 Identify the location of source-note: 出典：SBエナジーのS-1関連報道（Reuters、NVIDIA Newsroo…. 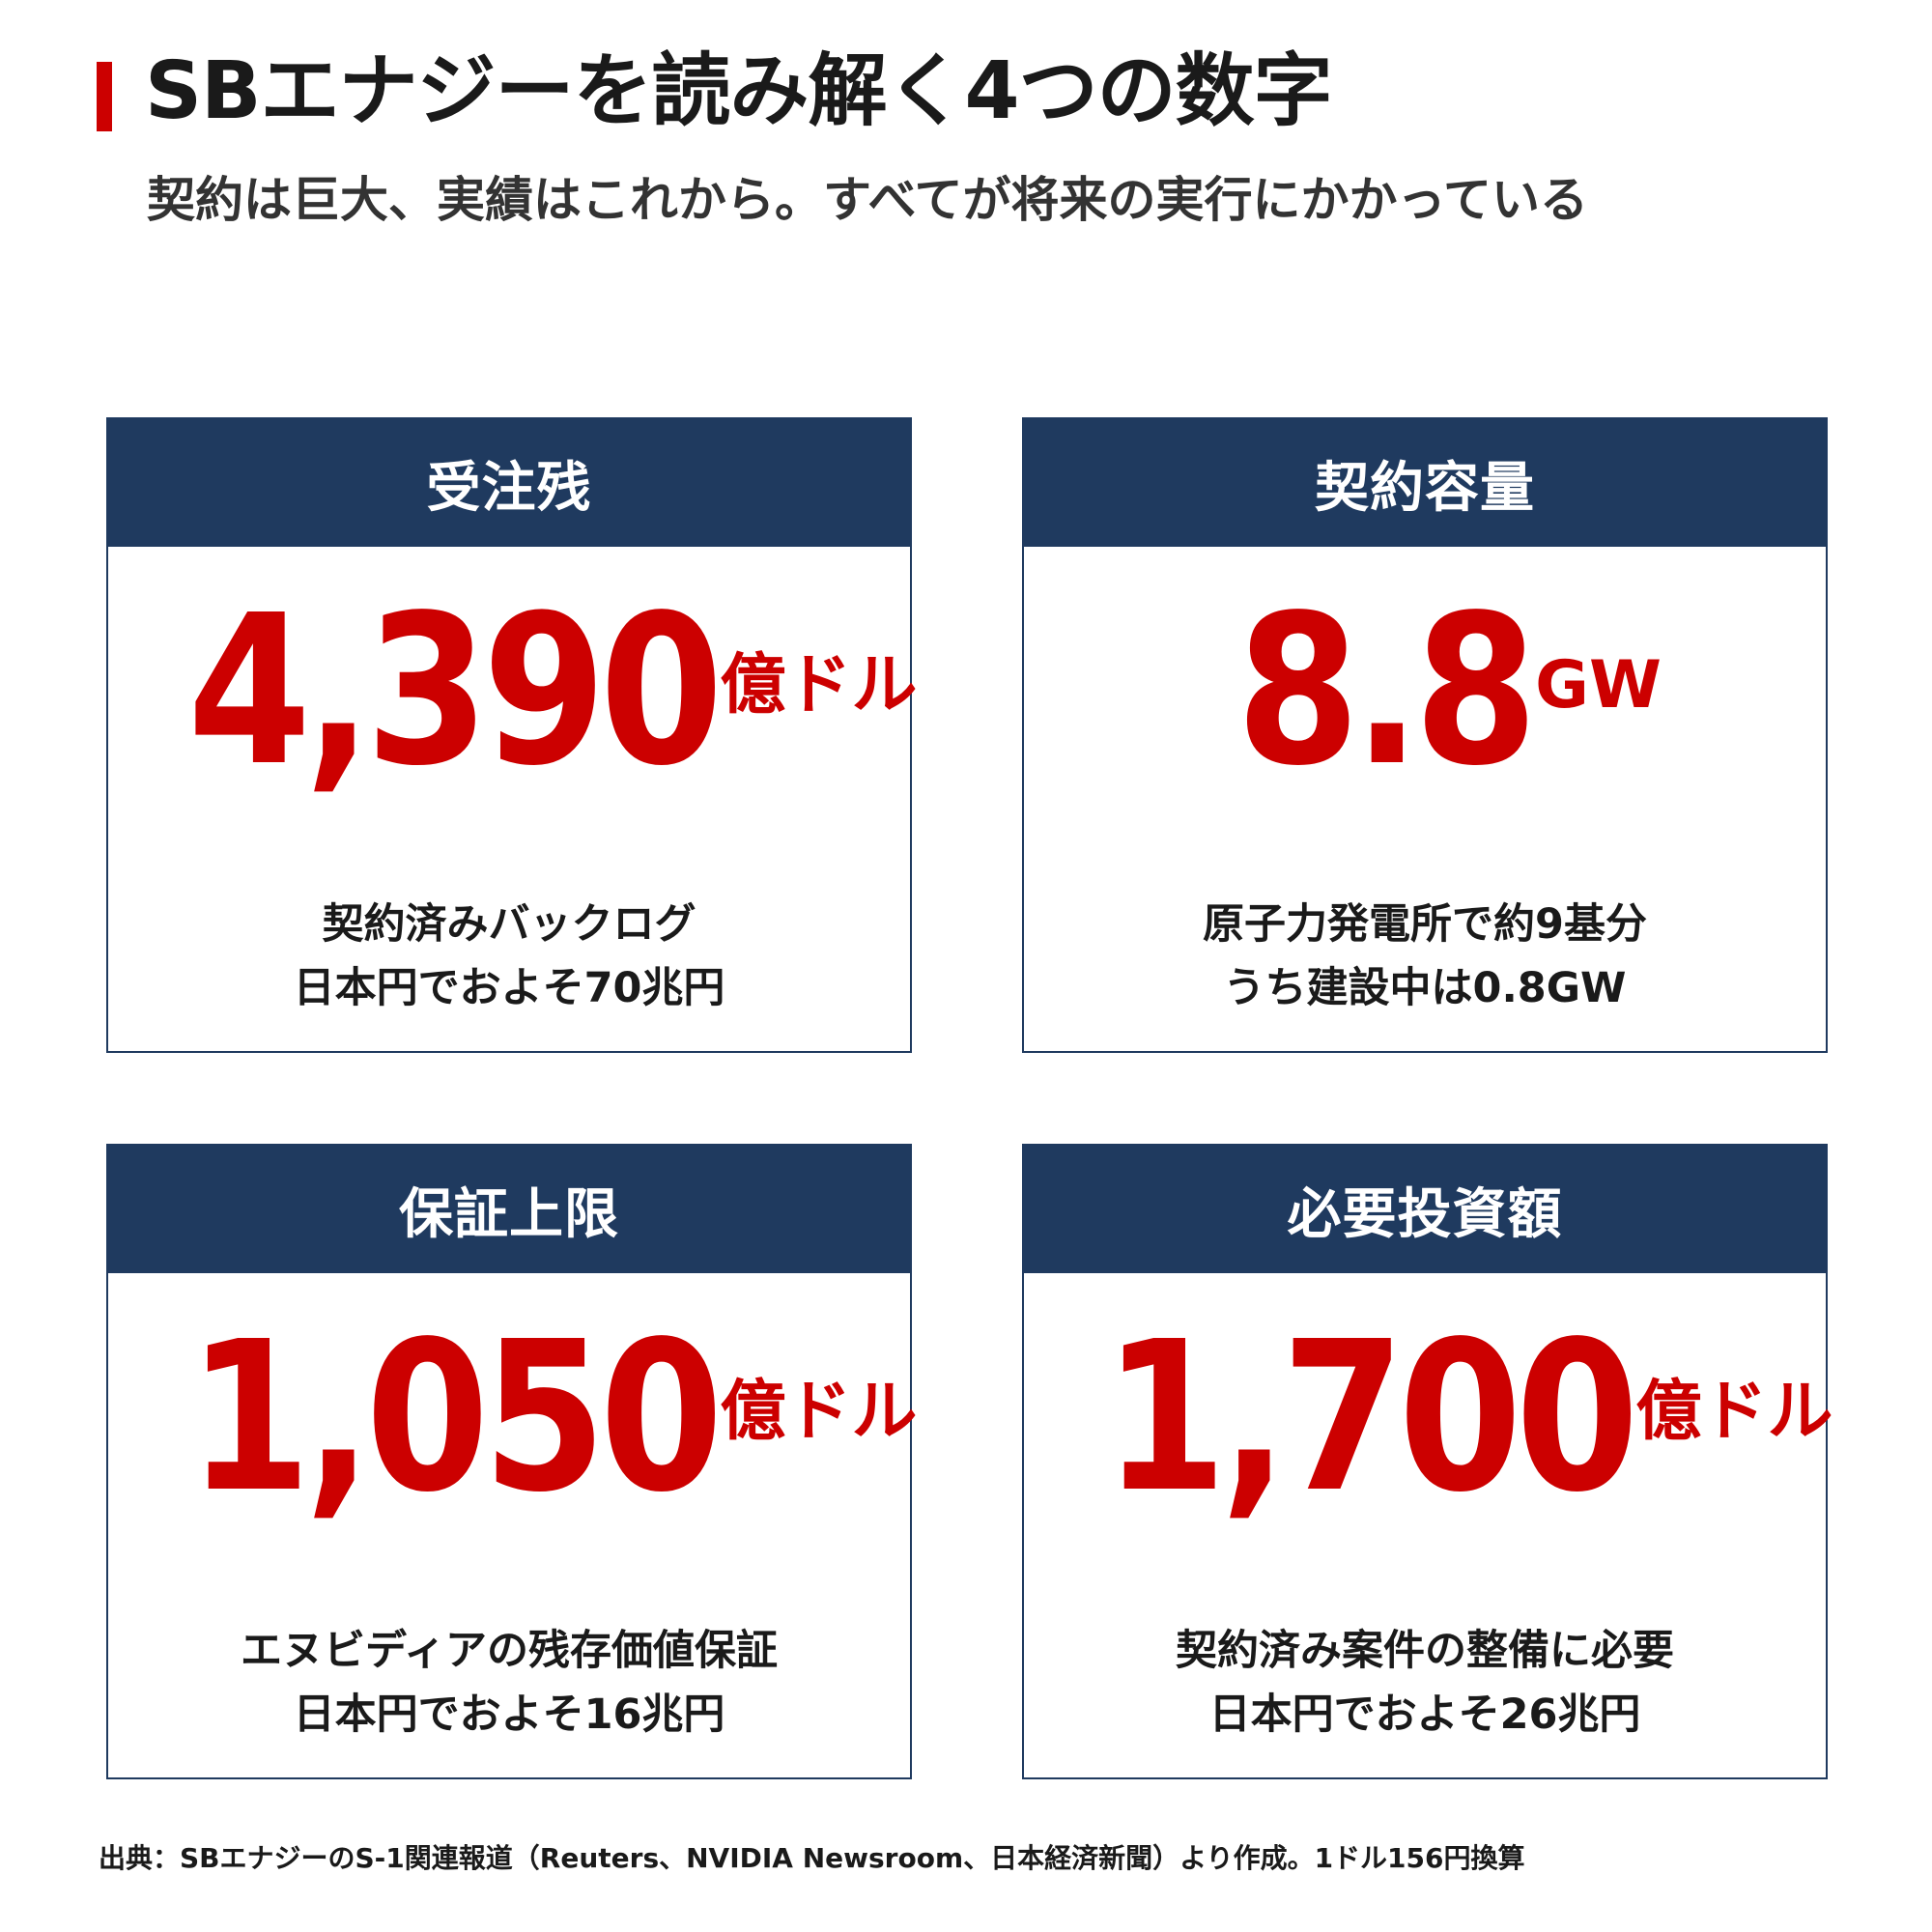
(812, 1858).